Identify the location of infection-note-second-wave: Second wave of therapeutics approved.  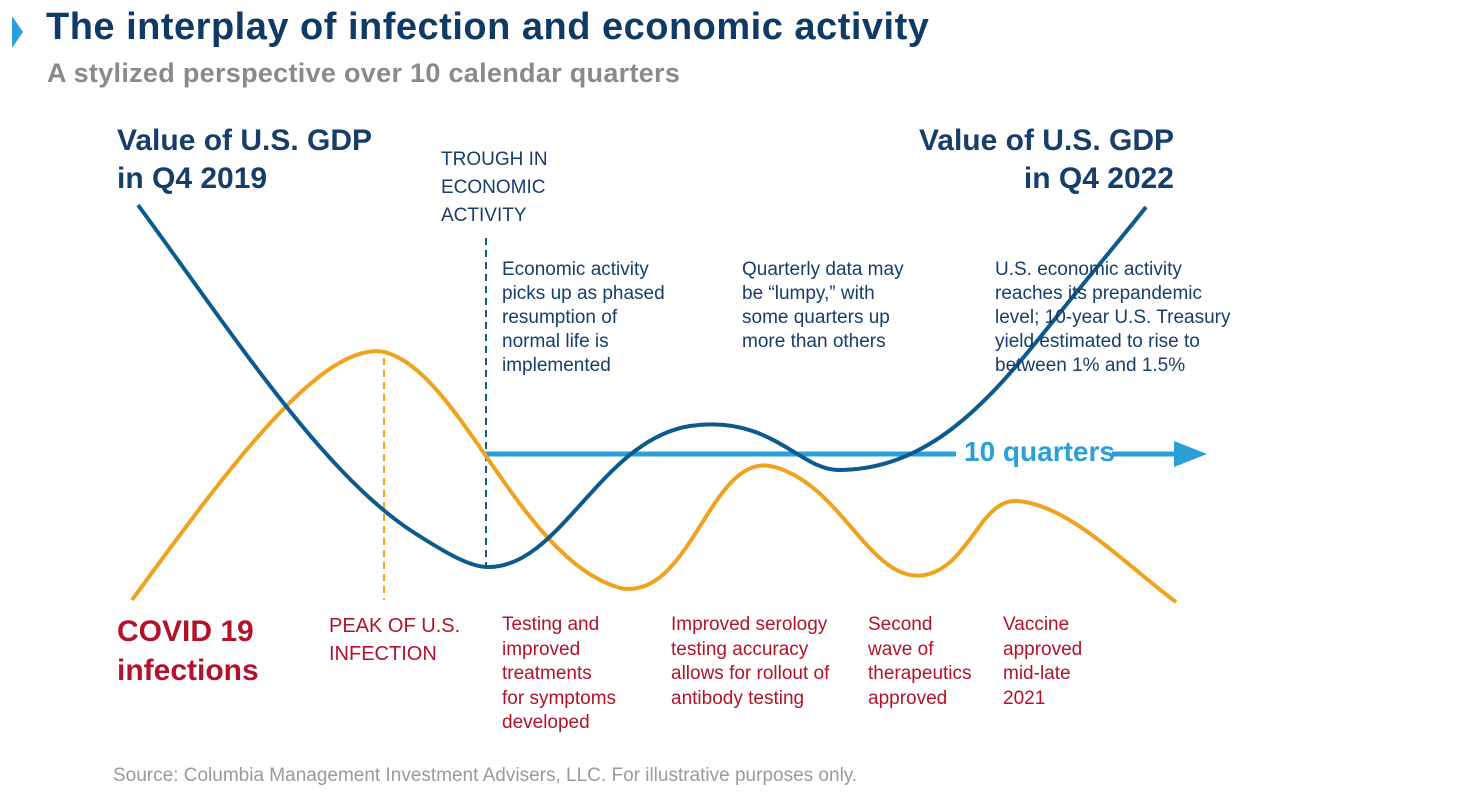
(920, 661).